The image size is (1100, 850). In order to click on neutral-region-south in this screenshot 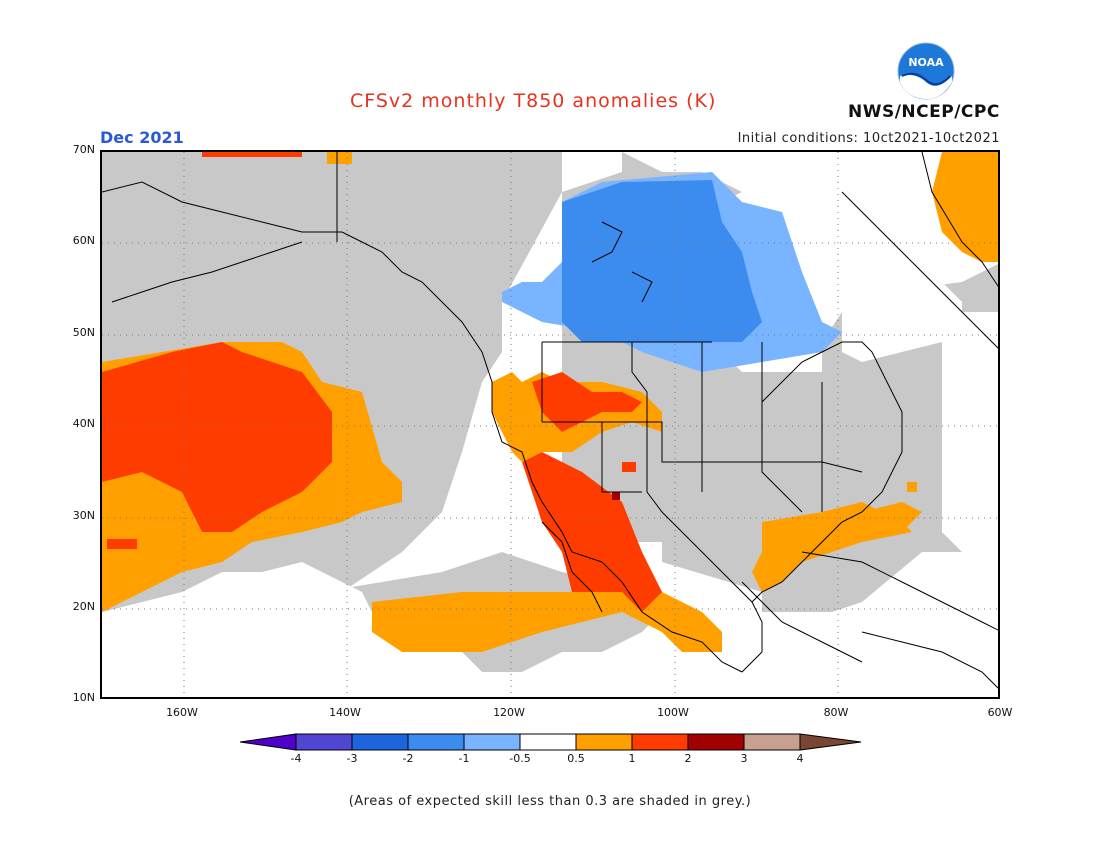, I will do `click(550, 624)`.